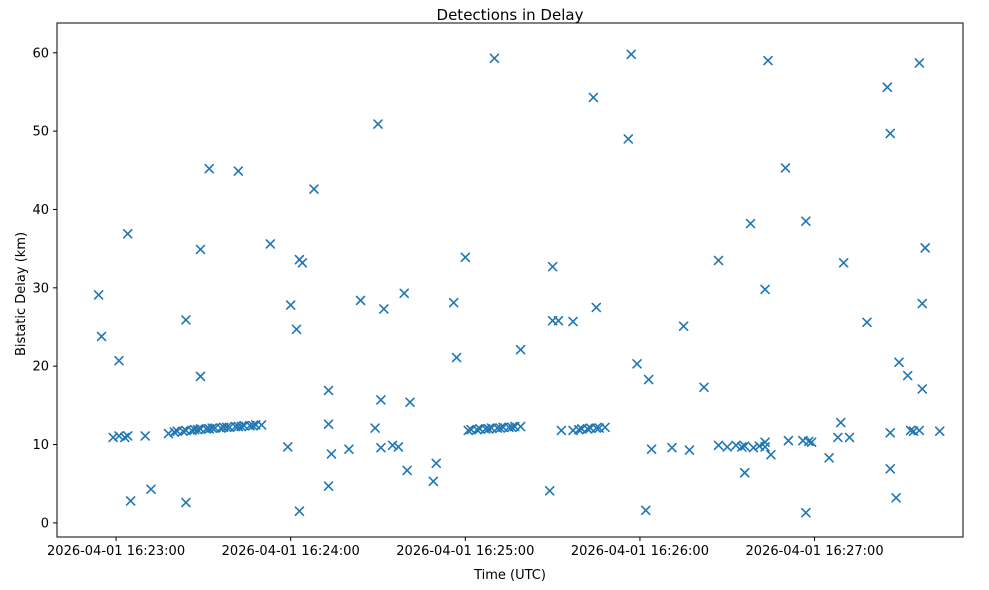  Describe the element at coordinates (640, 551) in the screenshot. I see `x-tick-label: 2026-04-01 16:26:00` at that location.